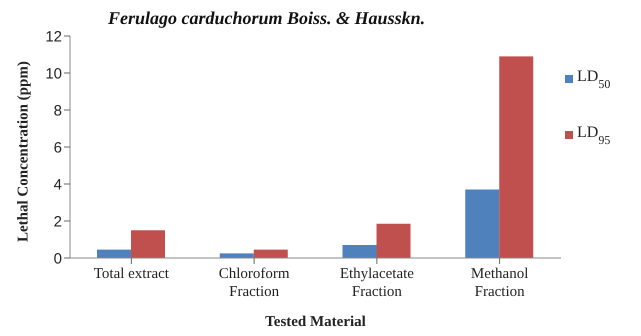 The height and width of the screenshot is (336, 641). I want to click on y-tick-label: 8, so click(58, 111).